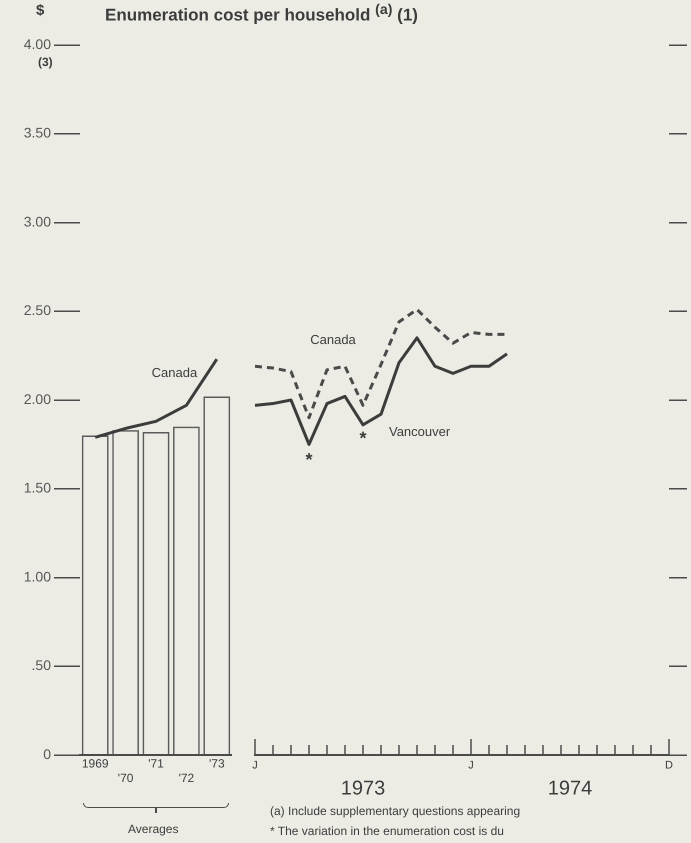 Image resolution: width=691 pixels, height=843 pixels. What do you see at coordinates (153, 829) in the screenshot?
I see `x-axis-title: Averages` at bounding box center [153, 829].